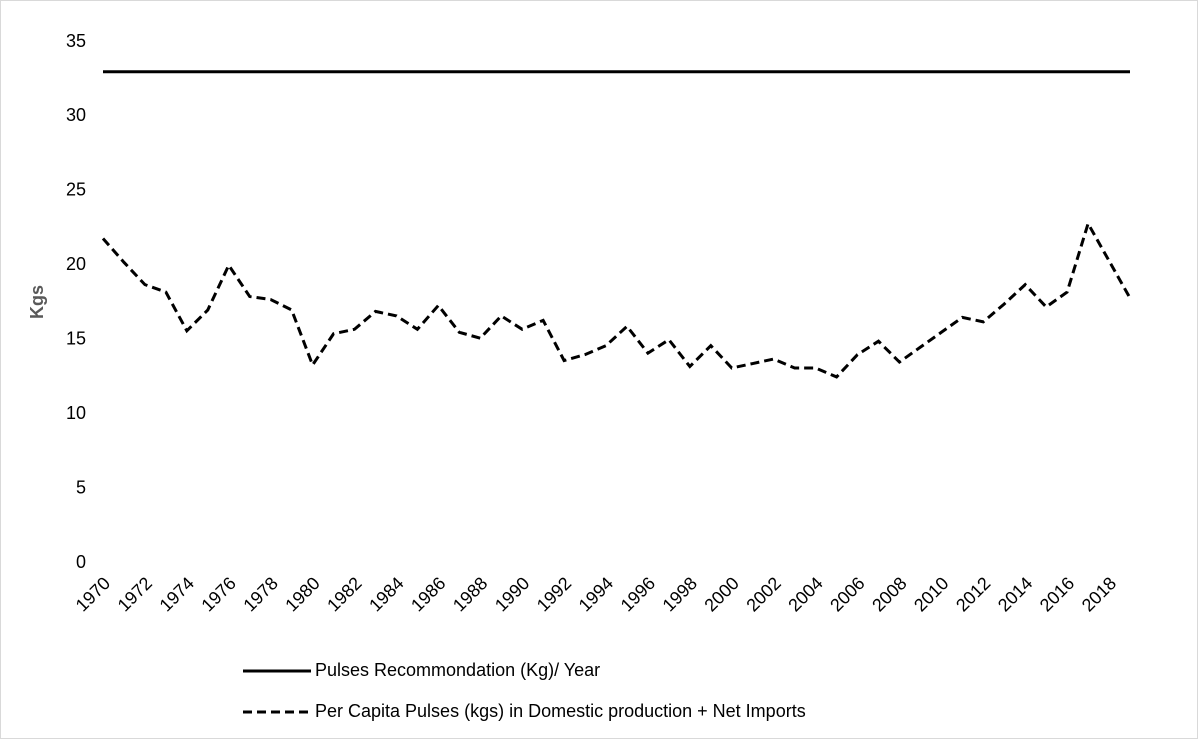 The height and width of the screenshot is (740, 1199). Describe the element at coordinates (37, 302) in the screenshot. I see `y-axis-label: Kgs` at that location.